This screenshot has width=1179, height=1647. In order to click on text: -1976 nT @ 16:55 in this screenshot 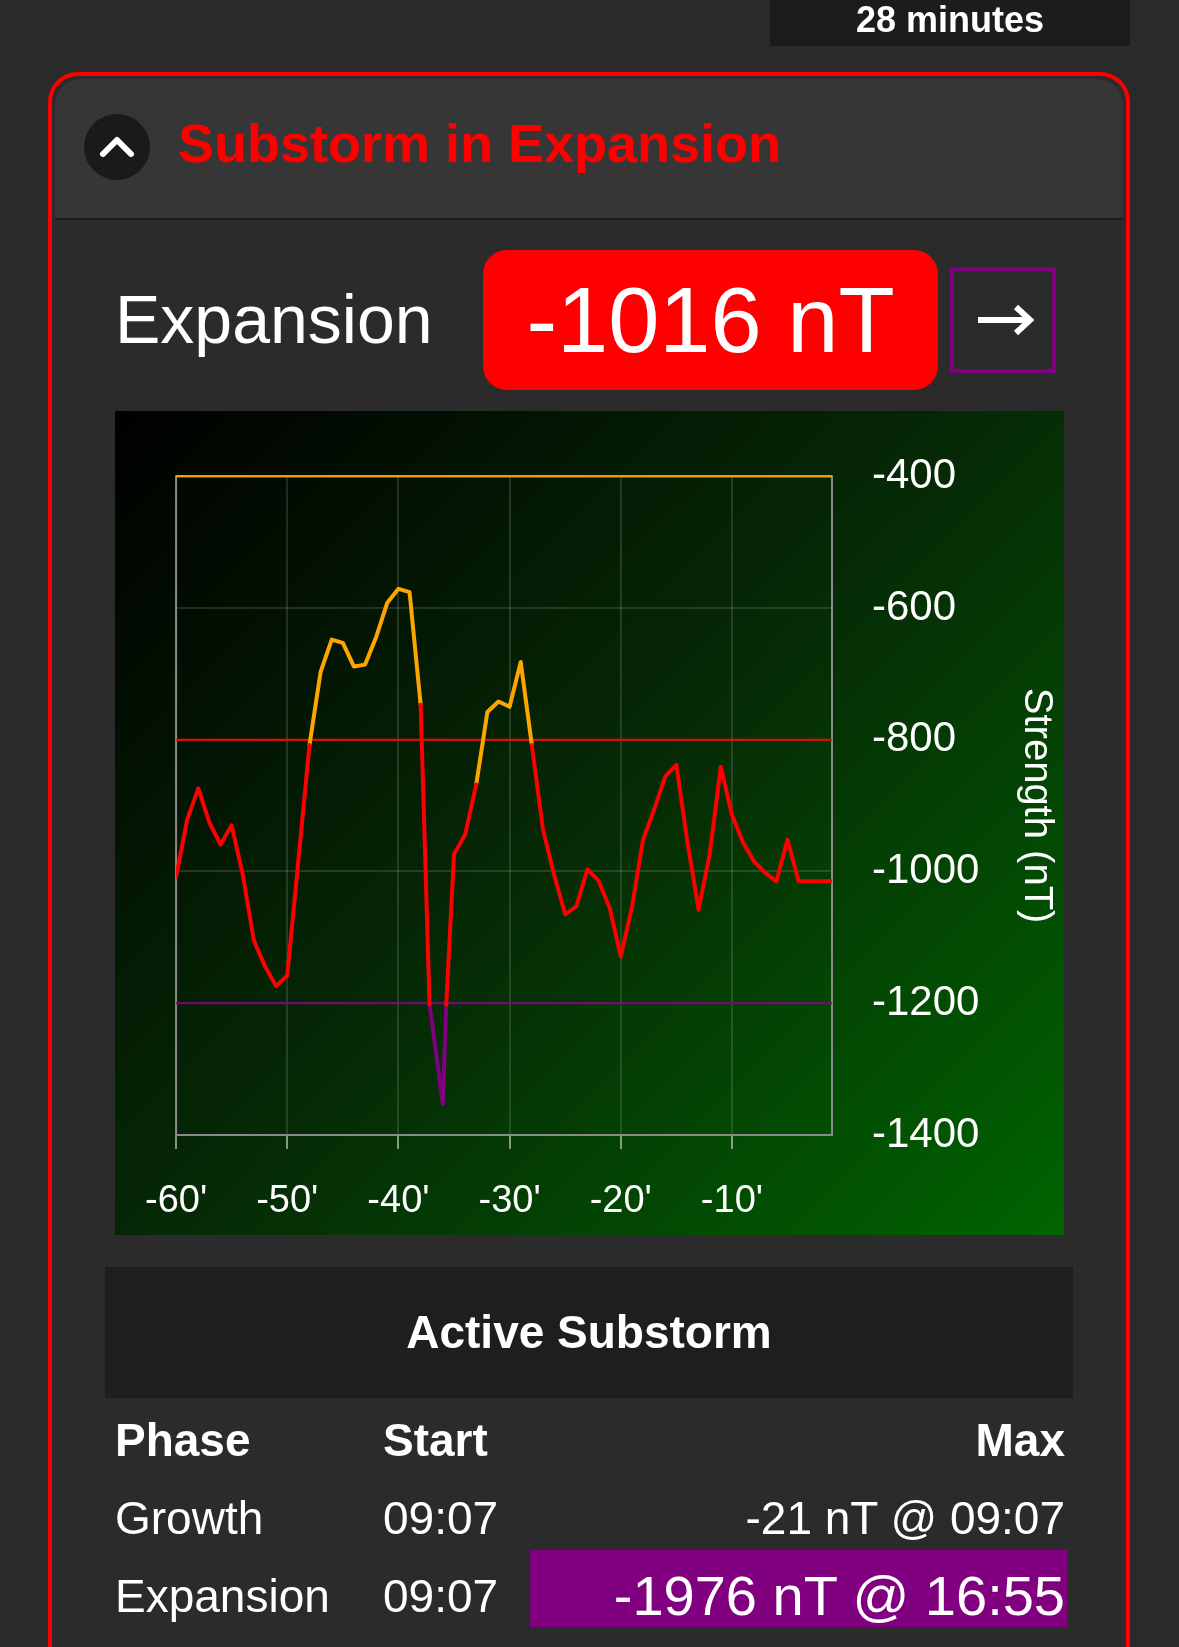, I will do `click(838, 1595)`.